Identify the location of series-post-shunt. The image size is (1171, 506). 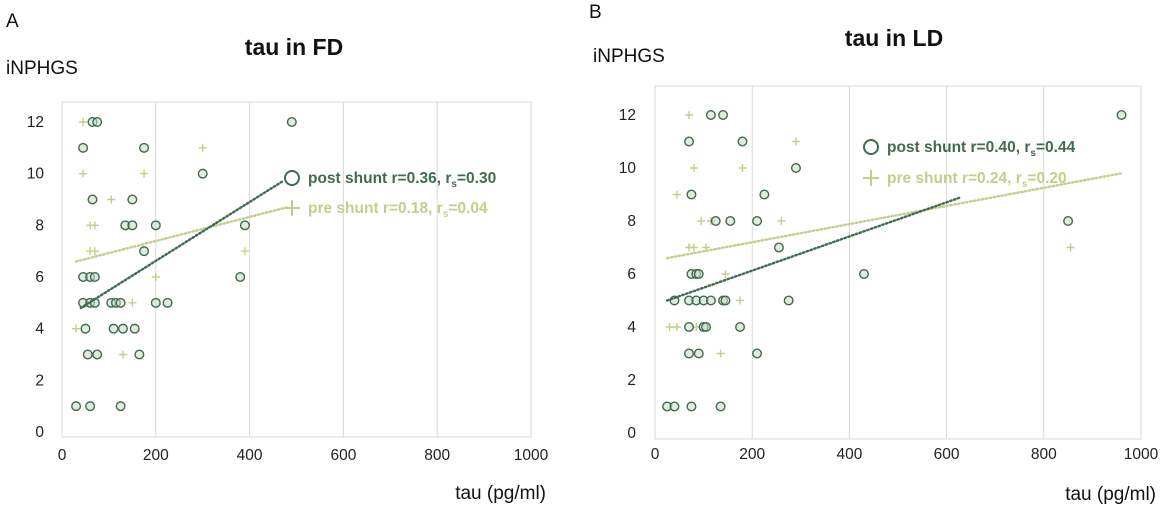
(184, 264).